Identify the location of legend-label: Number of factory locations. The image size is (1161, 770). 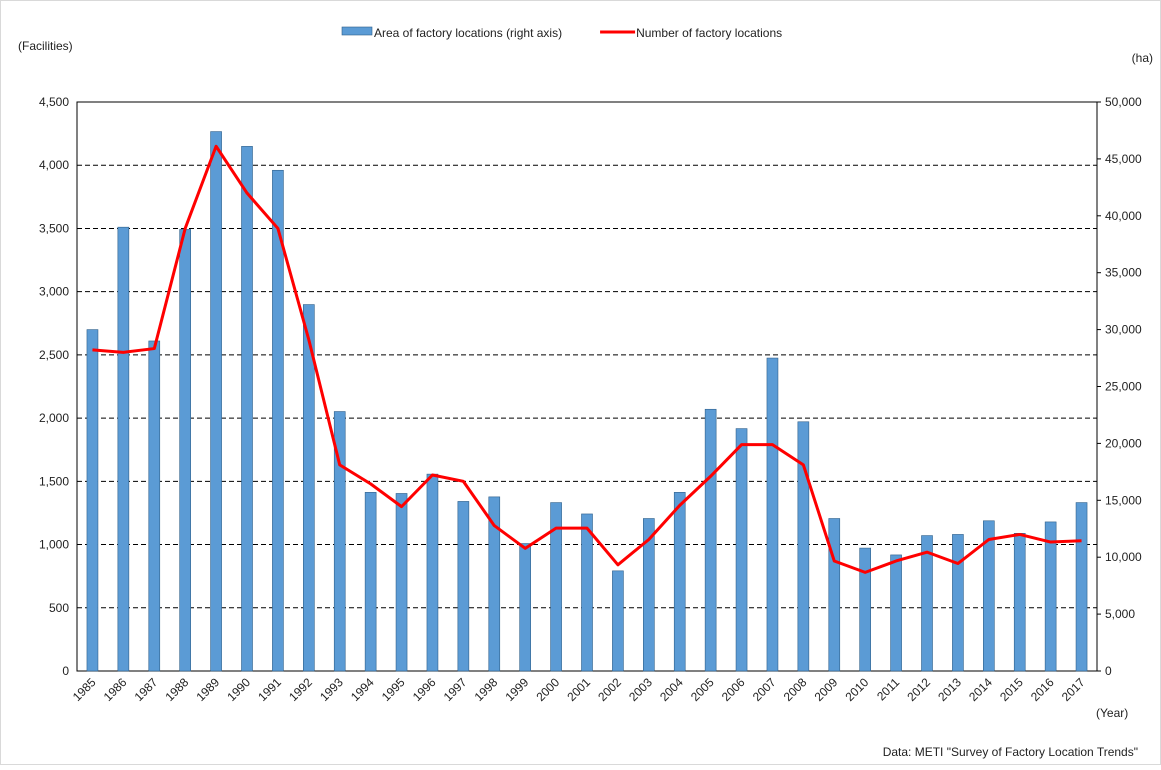
(709, 33).